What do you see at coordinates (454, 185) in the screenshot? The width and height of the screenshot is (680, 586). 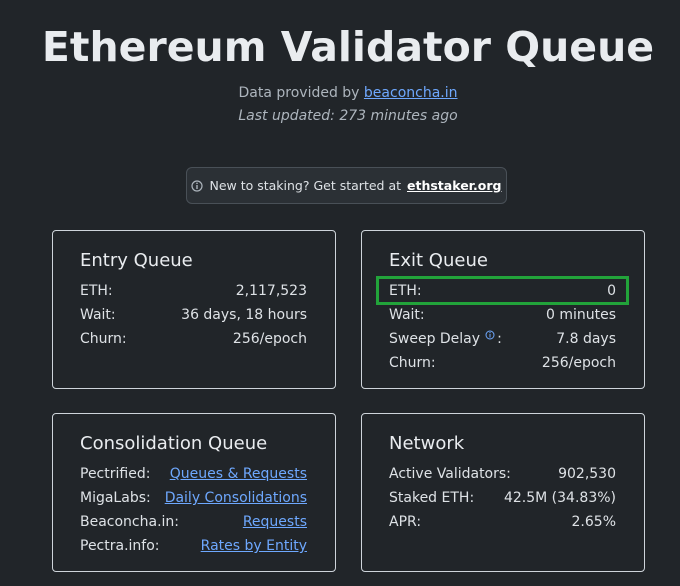 I see `banner-link: ethstaker.org` at bounding box center [454, 185].